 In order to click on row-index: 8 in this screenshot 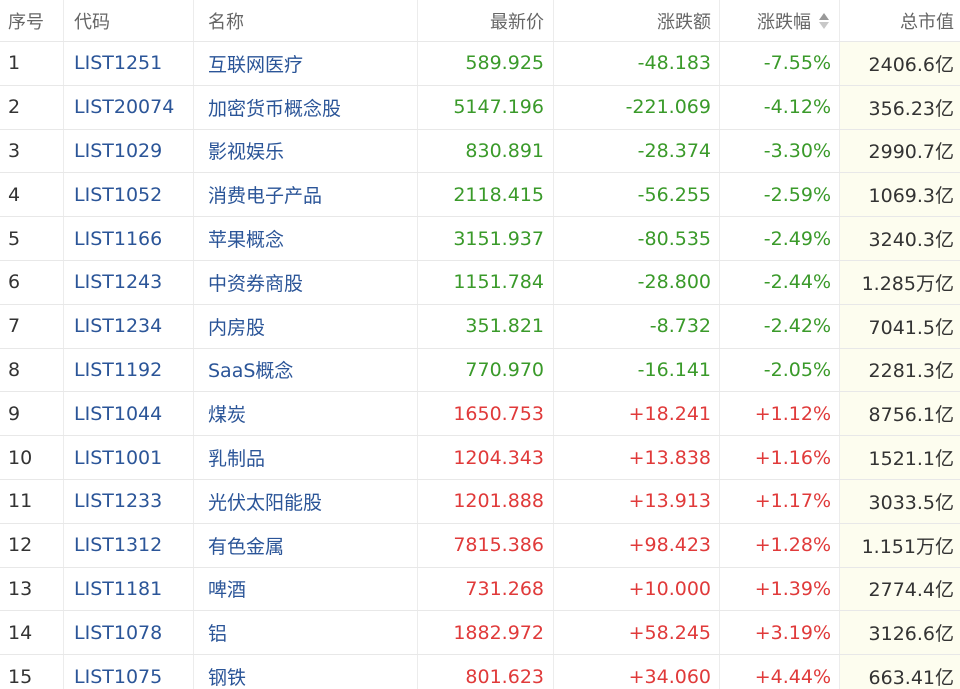, I will do `click(32, 370)`.